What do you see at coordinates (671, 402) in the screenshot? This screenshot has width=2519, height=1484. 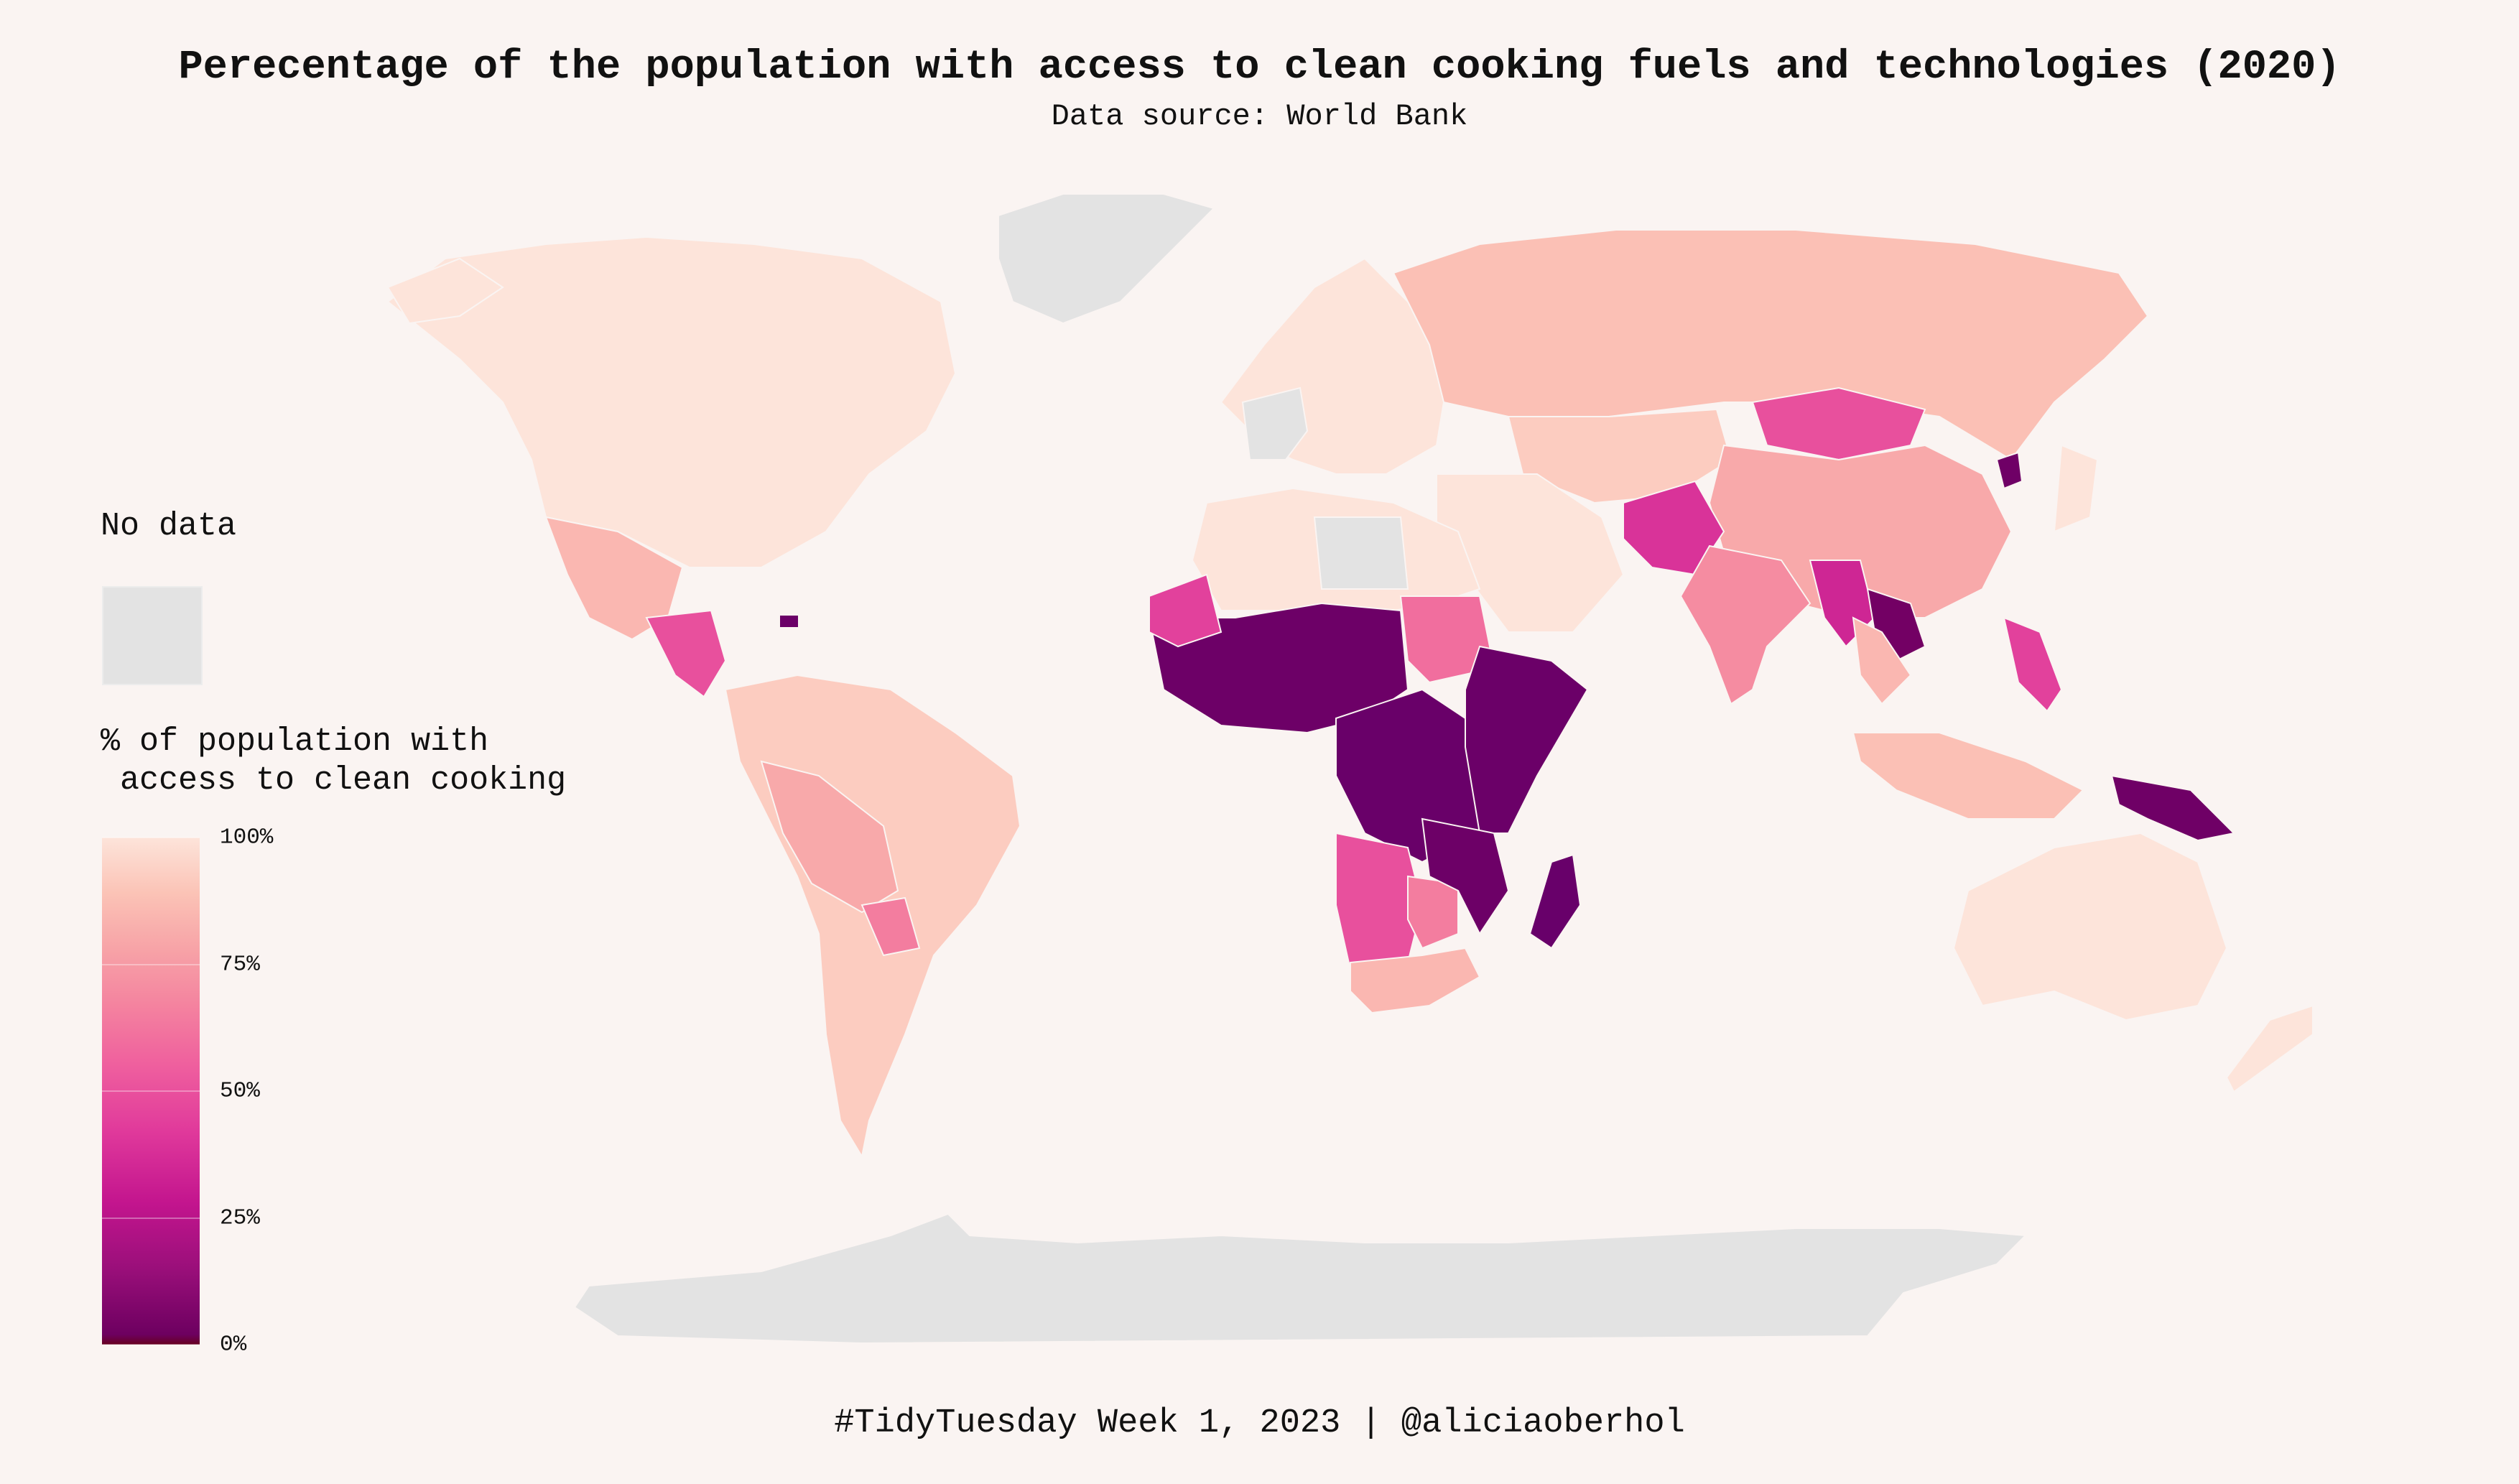 I see `region-north-america` at bounding box center [671, 402].